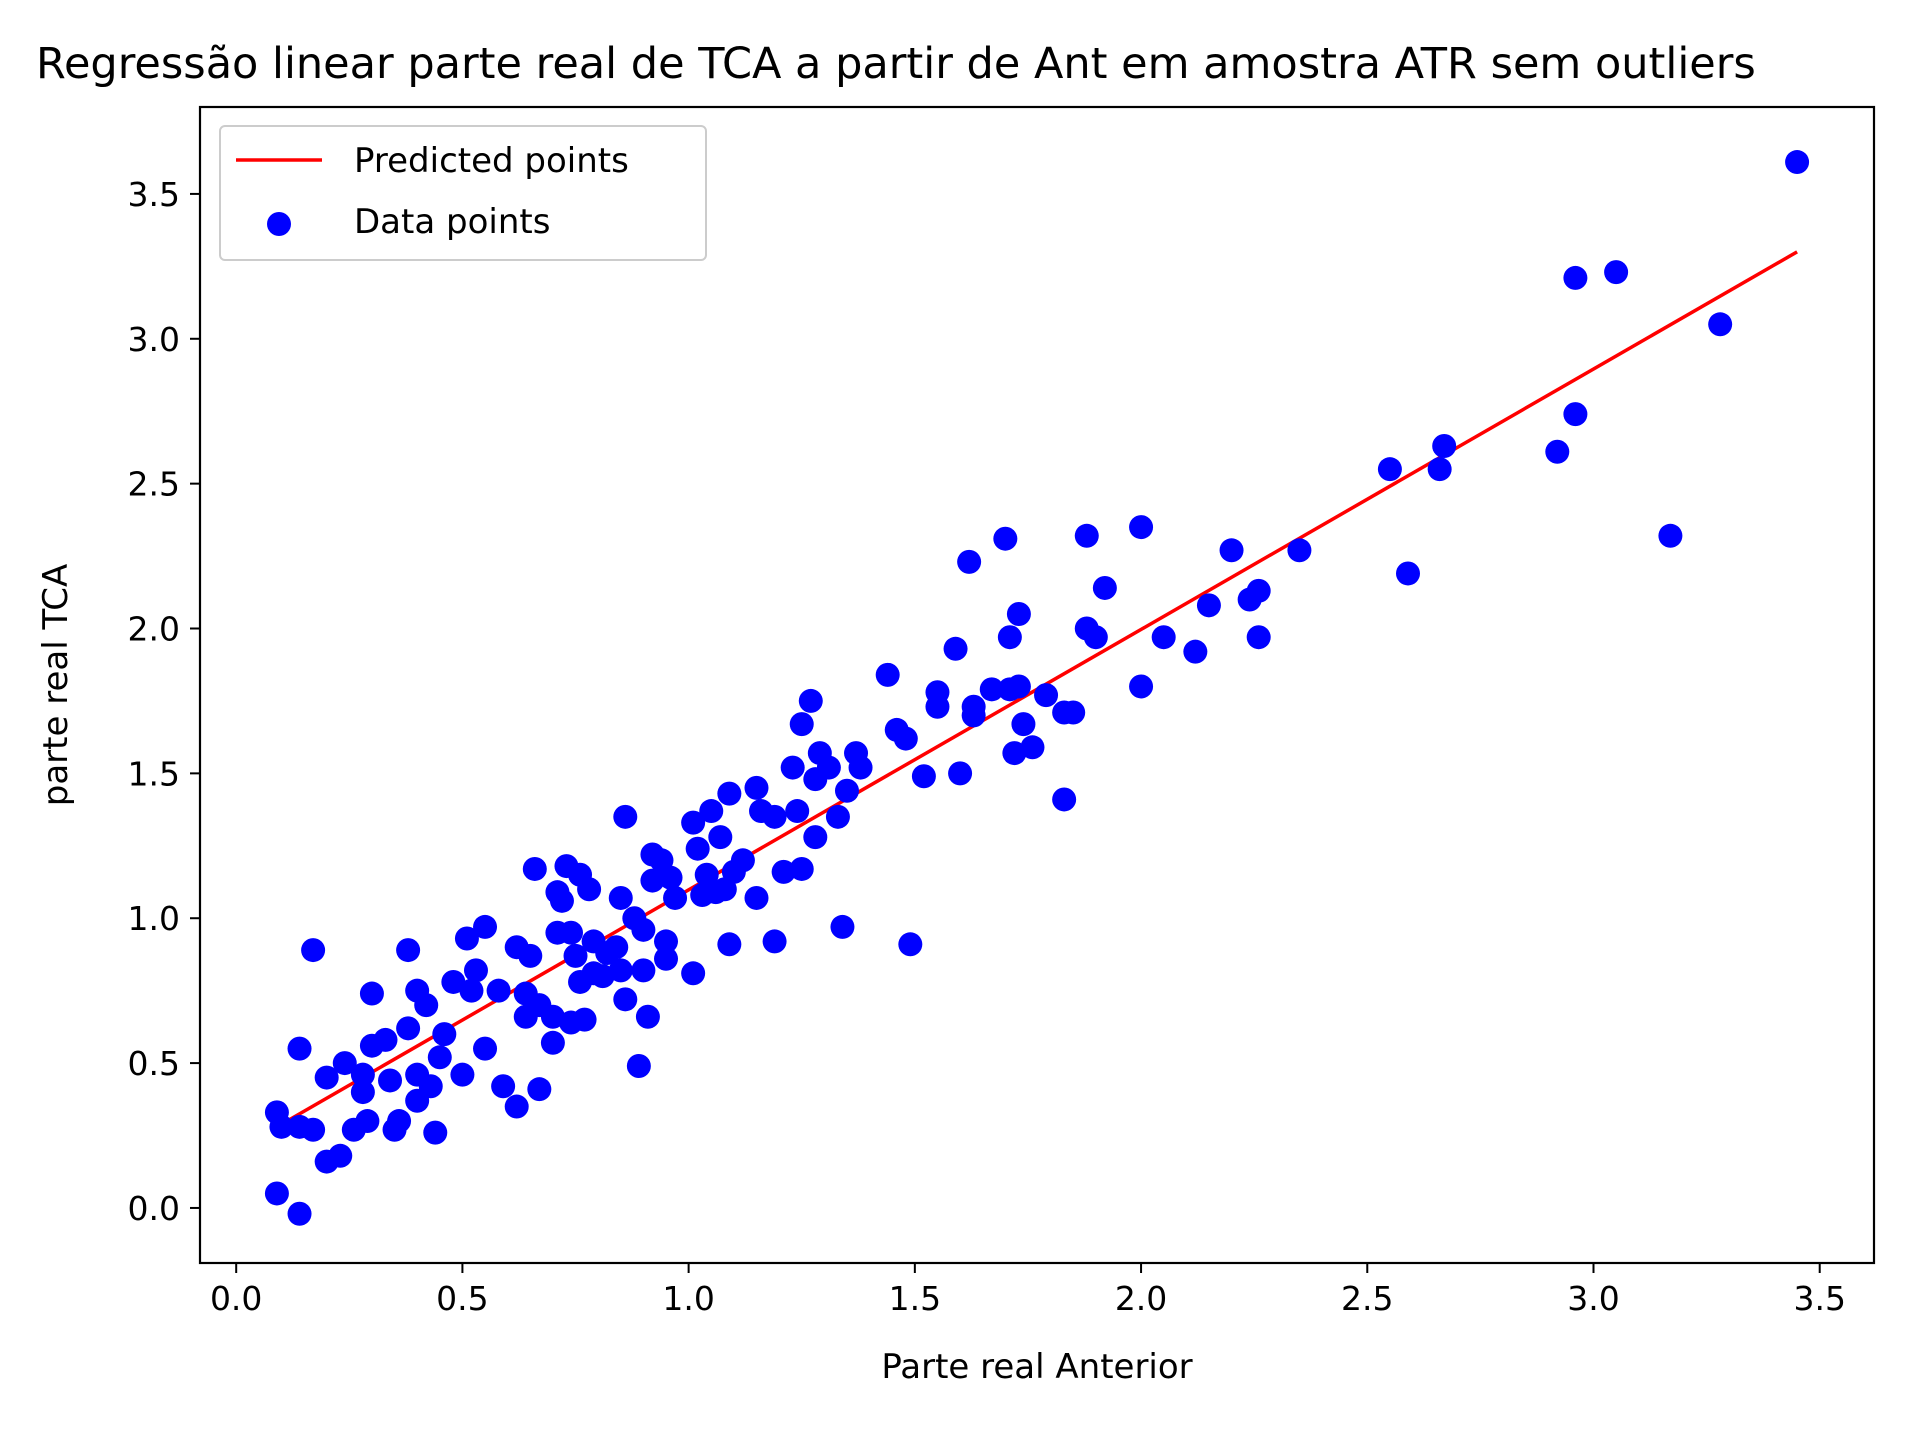 The height and width of the screenshot is (1445, 1920). What do you see at coordinates (1141, 1298) in the screenshot?
I see `x-tick-label: 2.0` at bounding box center [1141, 1298].